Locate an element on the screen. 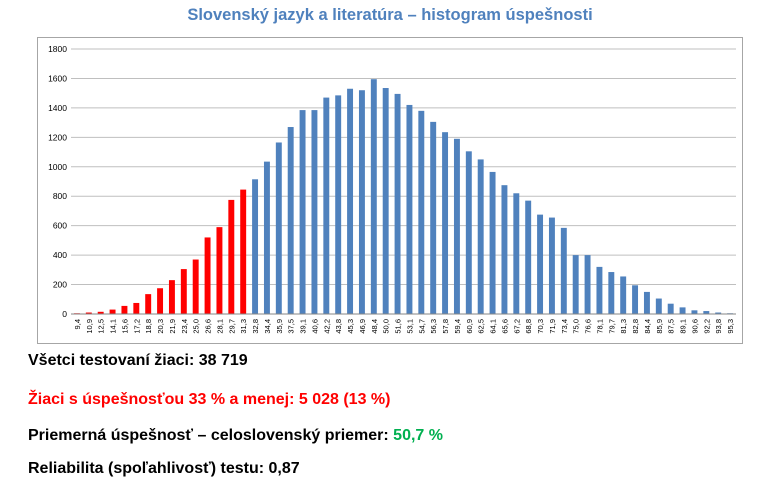  x-tick-label: 37,5 is located at coordinates (291, 326).